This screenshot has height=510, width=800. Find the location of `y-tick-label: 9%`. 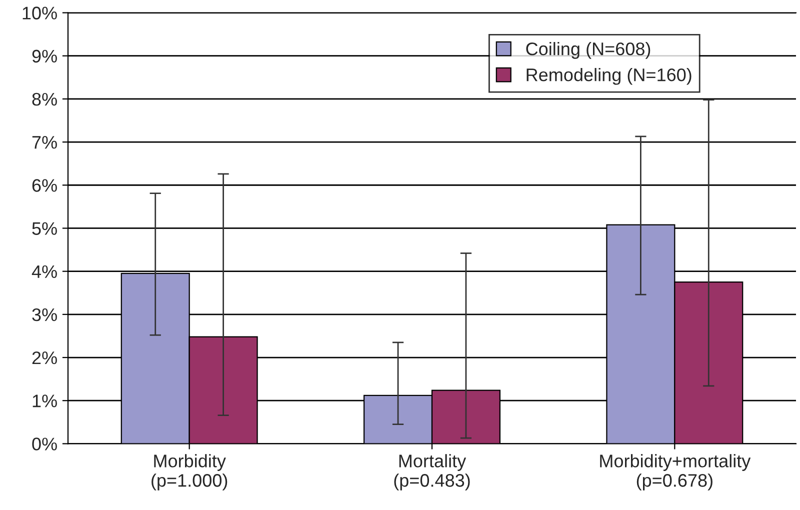

y-tick-label: 9% is located at coordinates (44, 56).